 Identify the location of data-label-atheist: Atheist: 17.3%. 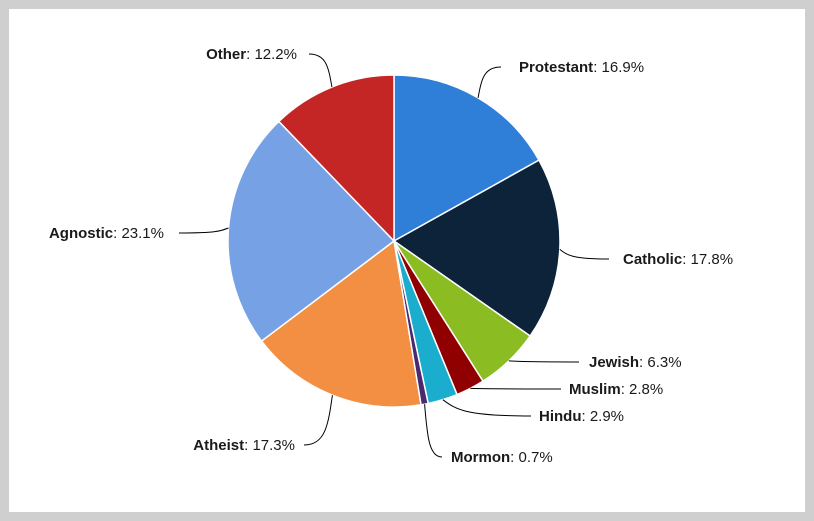
(244, 445).